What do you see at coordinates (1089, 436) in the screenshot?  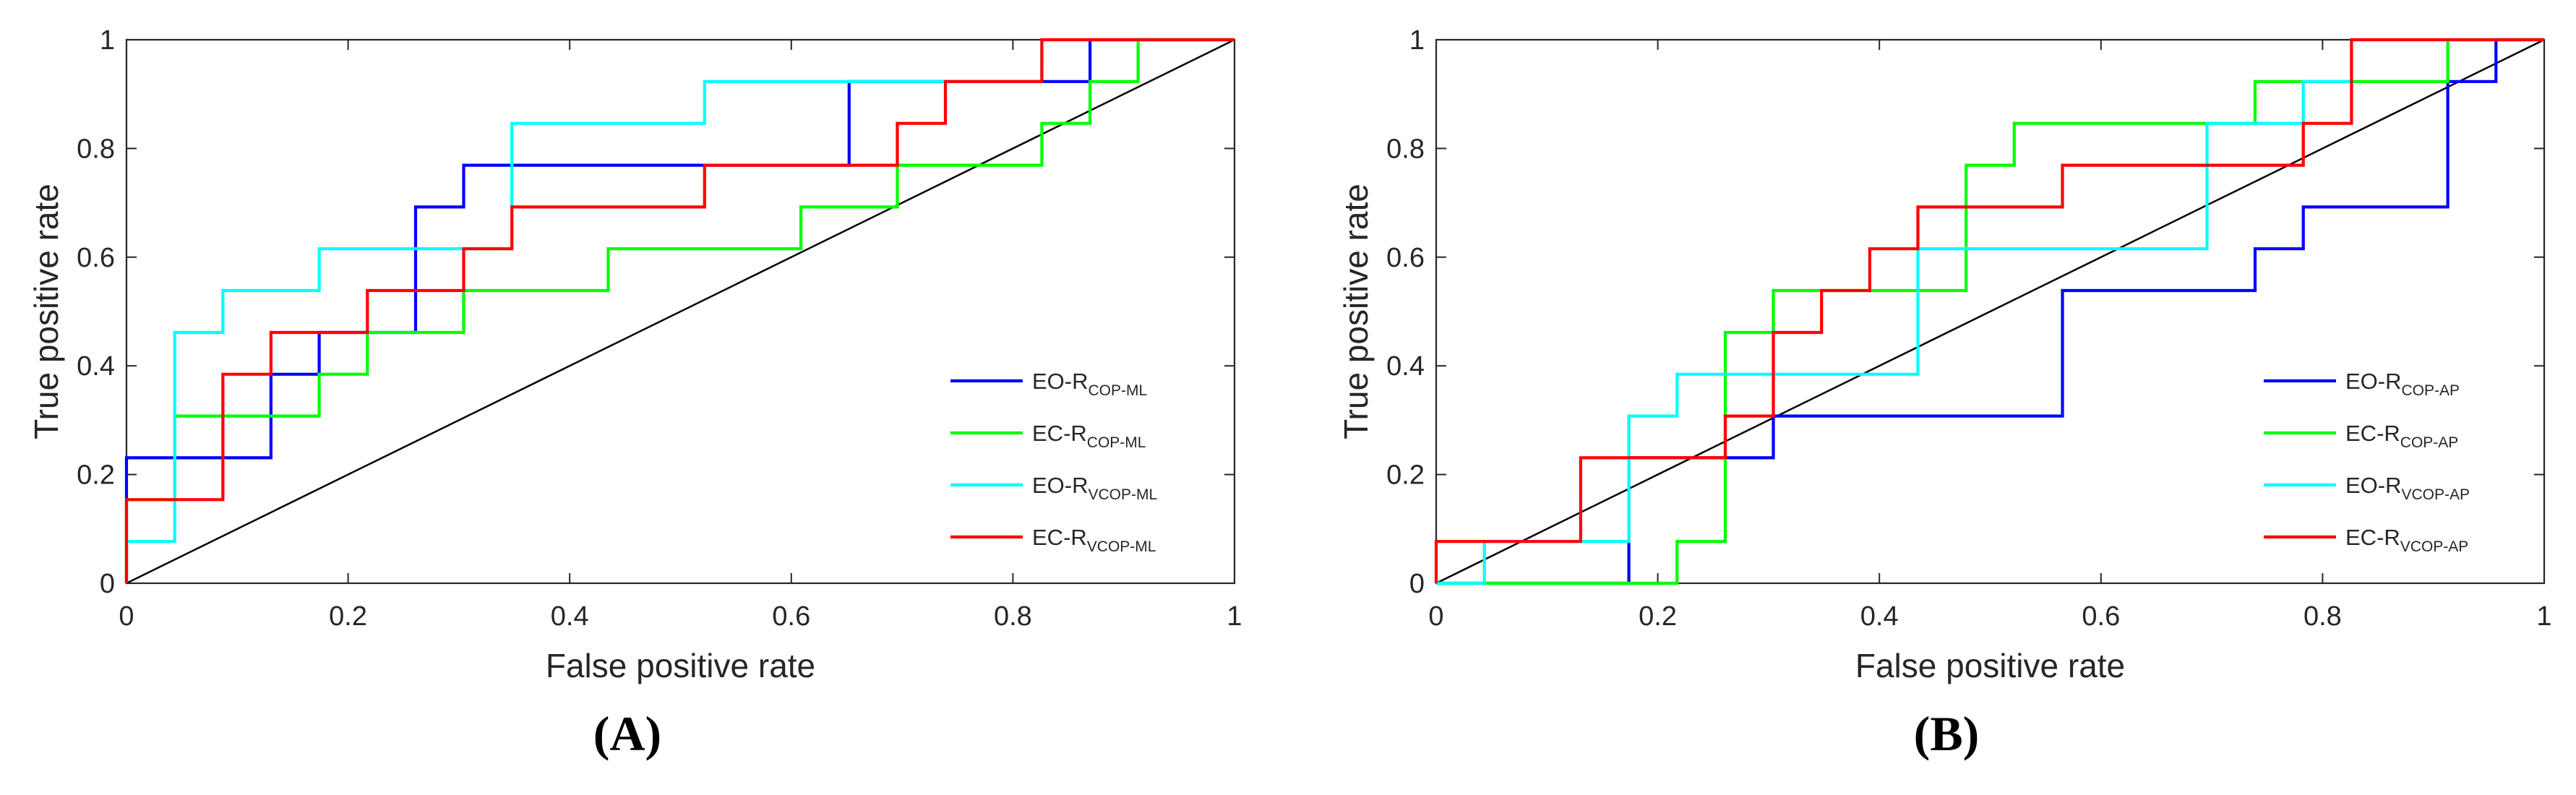 I see `legend-entry: EC-RCOP-ML` at bounding box center [1089, 436].